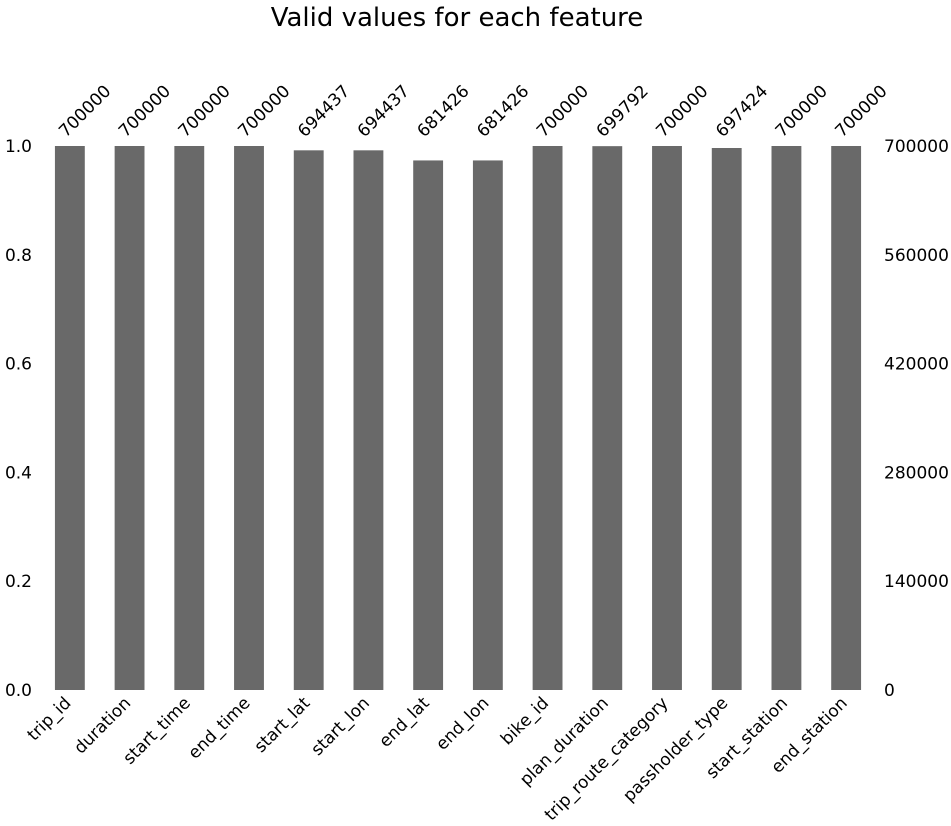 This screenshot has width=951, height=826. Describe the element at coordinates (308, 420) in the screenshot. I see `bar-start_lat` at that location.